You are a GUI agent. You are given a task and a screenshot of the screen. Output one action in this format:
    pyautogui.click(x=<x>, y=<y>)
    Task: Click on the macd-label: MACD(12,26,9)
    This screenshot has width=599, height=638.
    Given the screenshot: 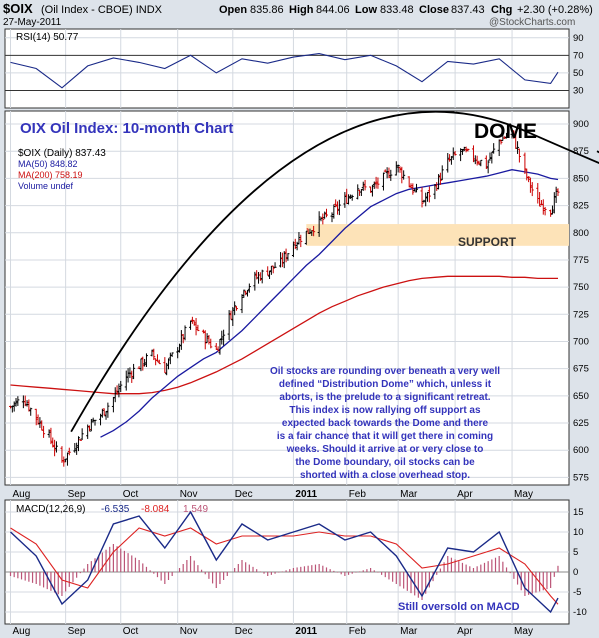 What is the action you would take?
    pyautogui.click(x=50, y=509)
    